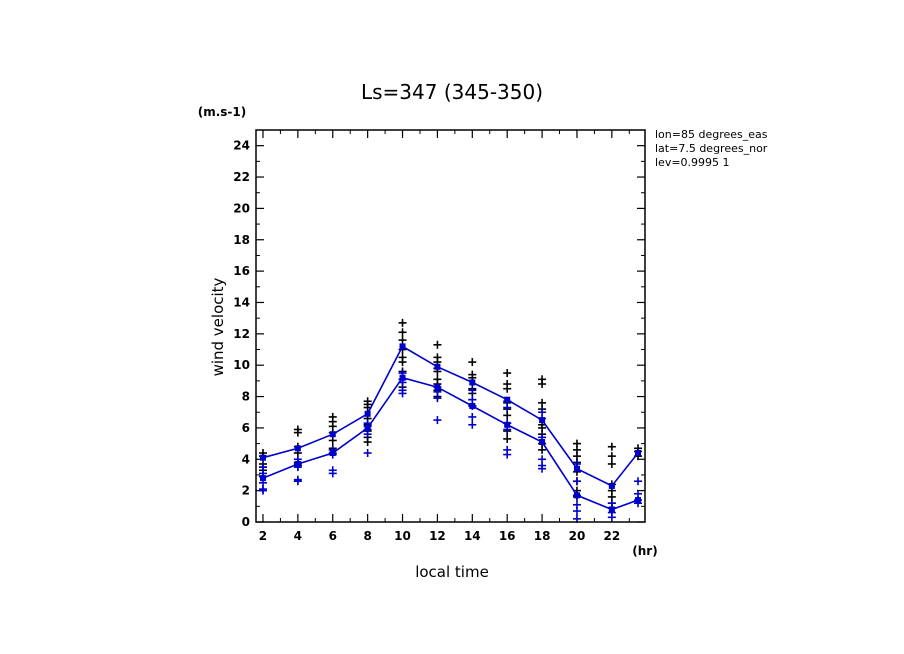  Describe the element at coordinates (452, 92) in the screenshot. I see `chart-title: Ls=347 (345-350)` at that location.